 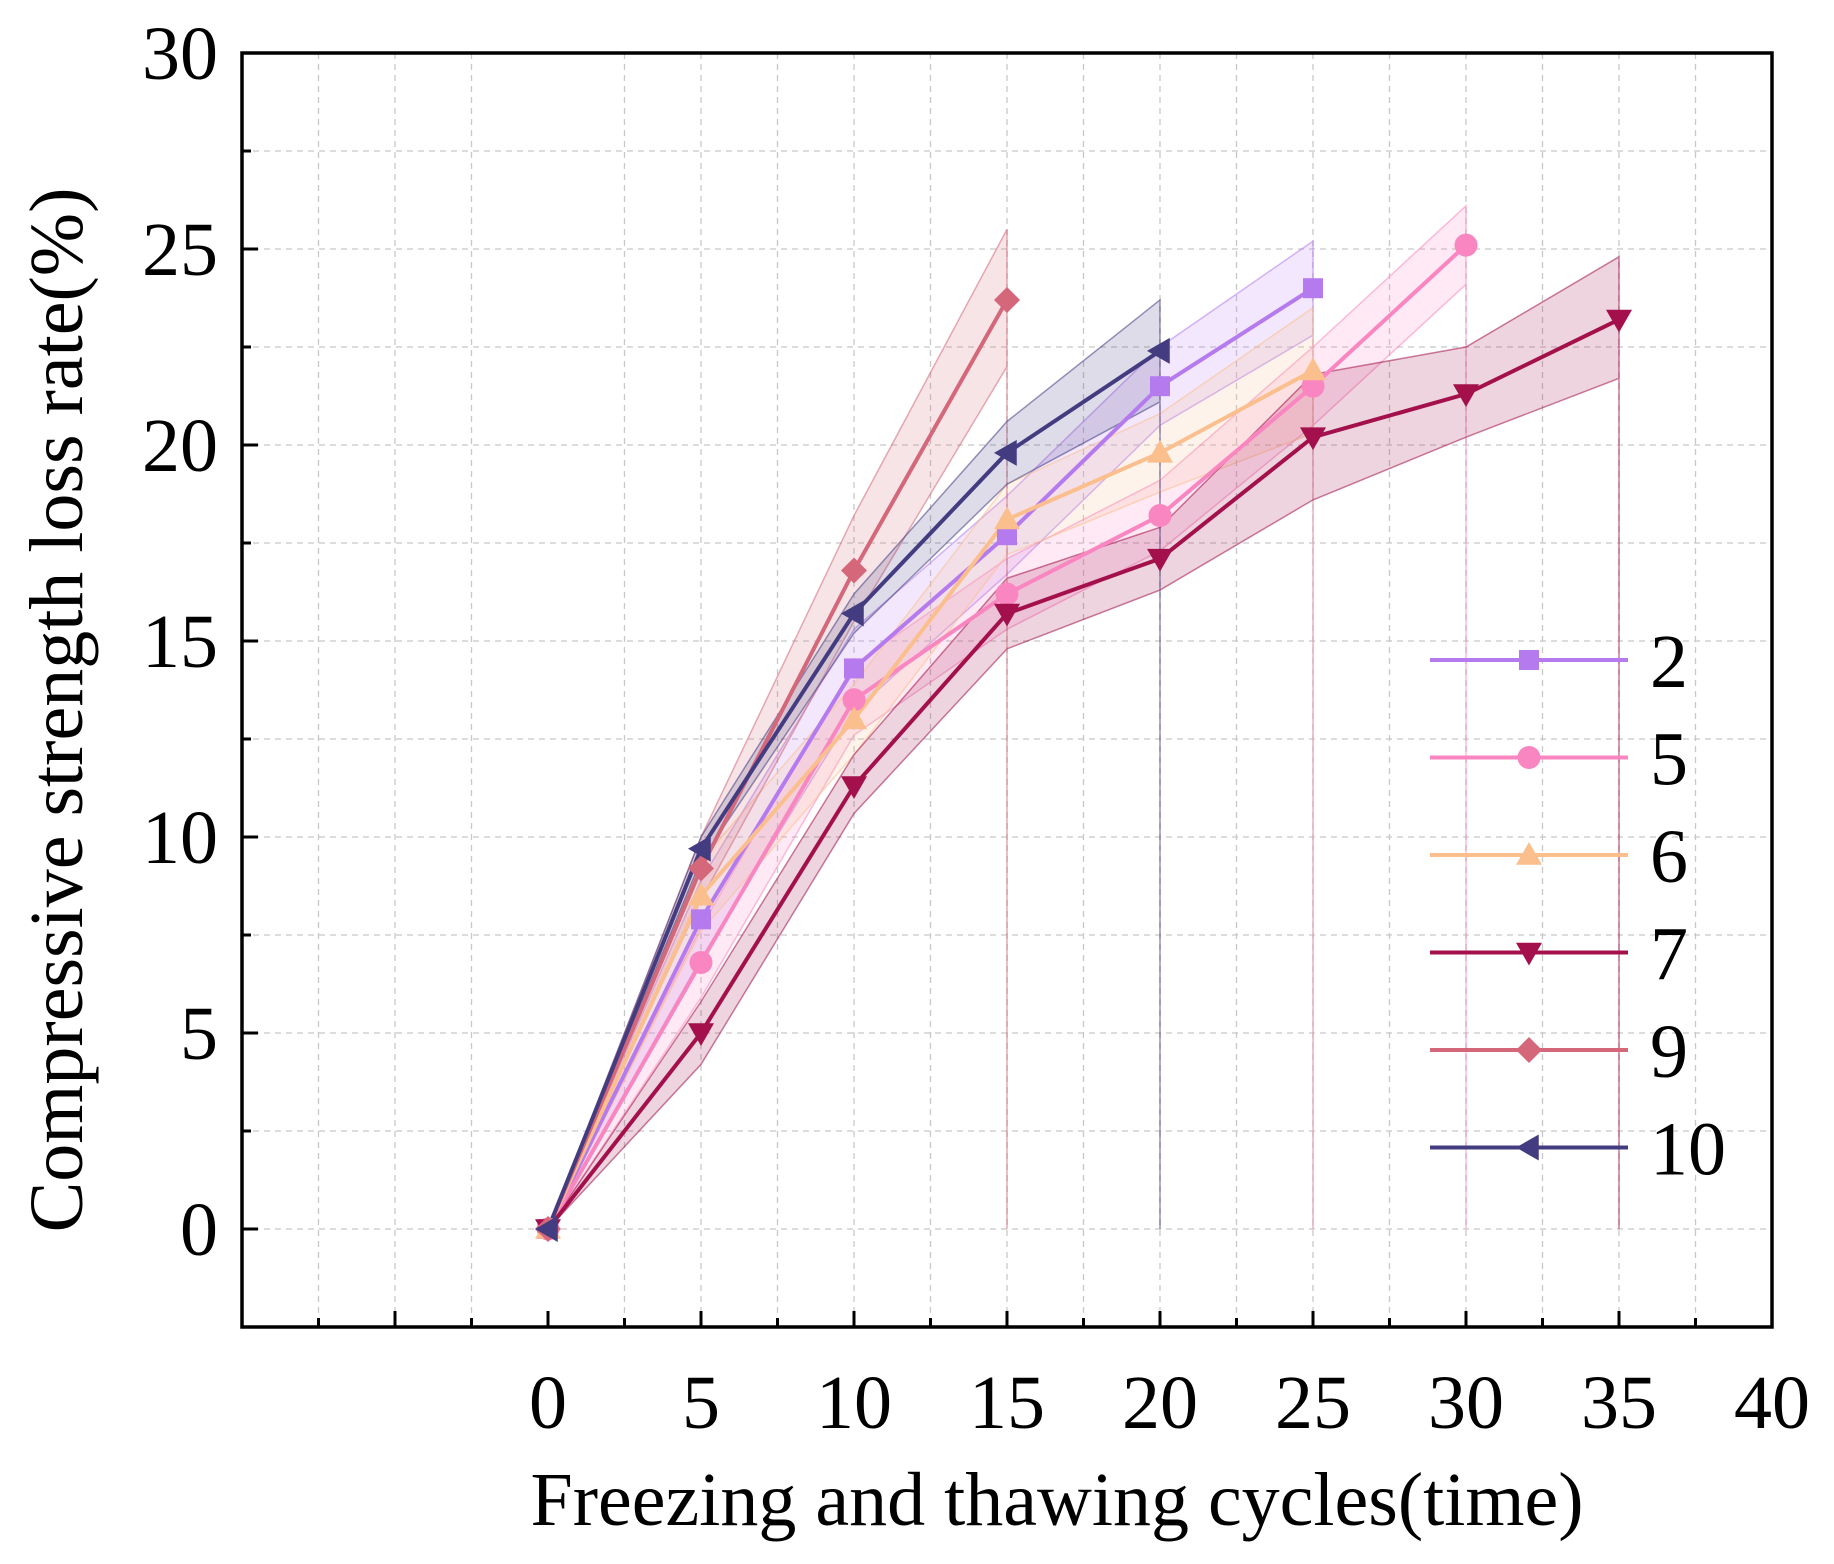 What do you see at coordinates (1669, 857) in the screenshot?
I see `legend-label-6: 6` at bounding box center [1669, 857].